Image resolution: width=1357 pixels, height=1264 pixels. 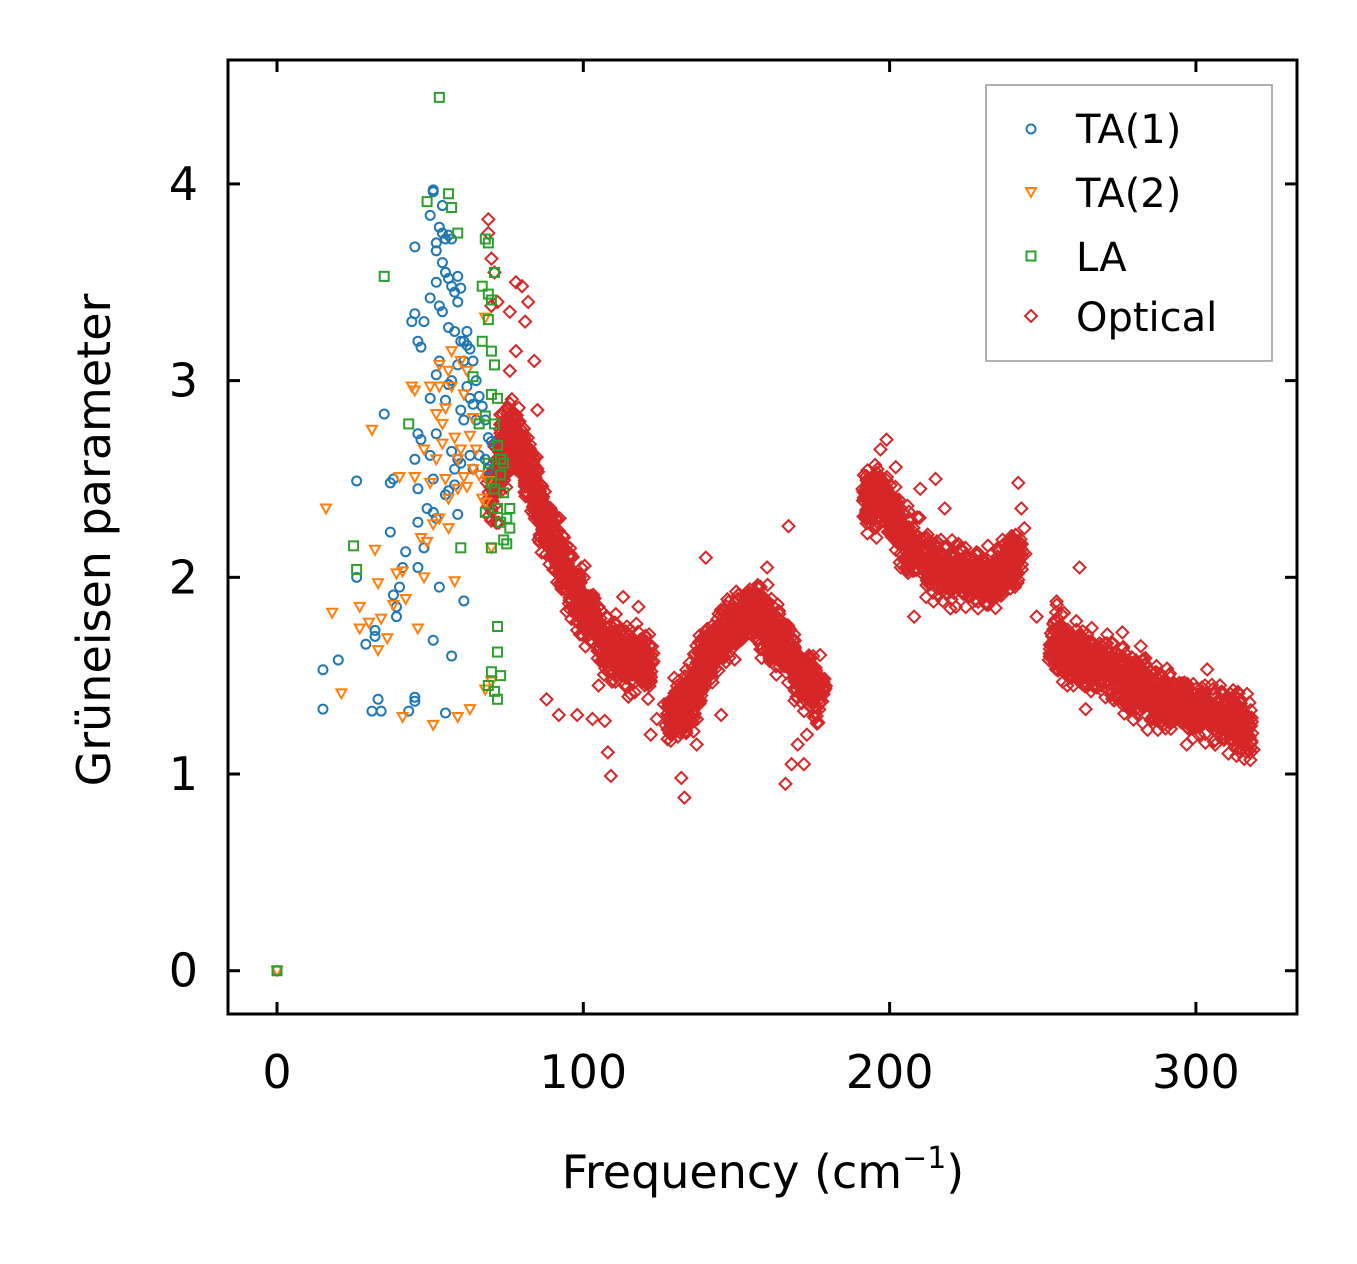 I want to click on x-axis-label-close: ), so click(x=955, y=1172).